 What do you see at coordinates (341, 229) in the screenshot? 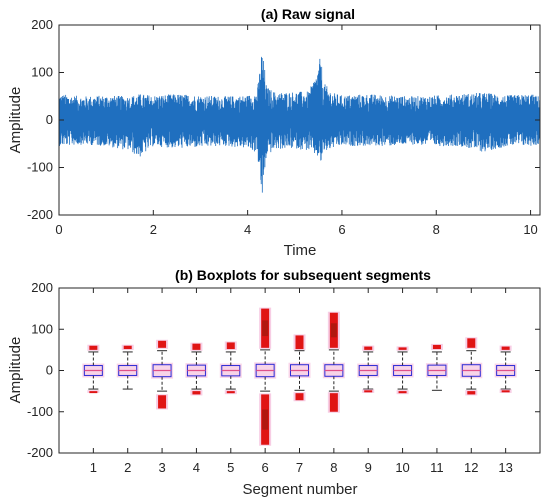
I see `x-tick-label: 6` at bounding box center [341, 229].